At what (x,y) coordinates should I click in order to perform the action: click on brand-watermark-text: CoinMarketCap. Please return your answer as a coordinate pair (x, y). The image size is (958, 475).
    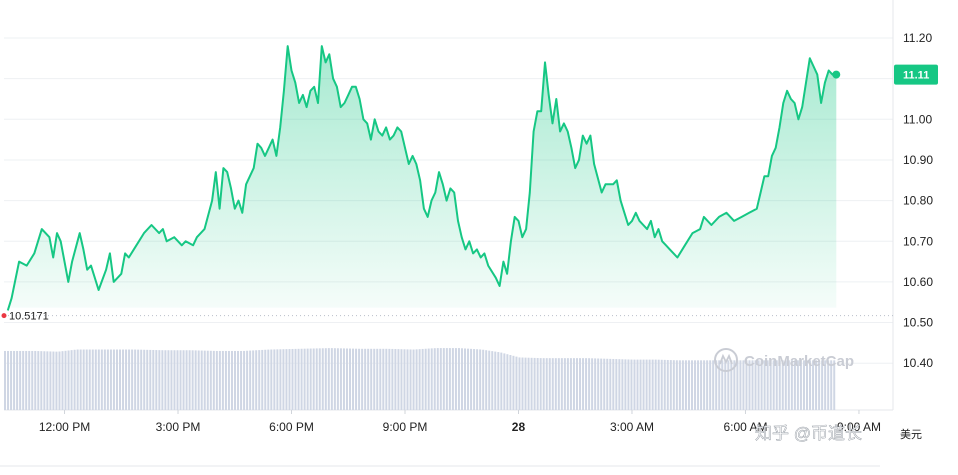
    Looking at the image, I should click on (799, 361).